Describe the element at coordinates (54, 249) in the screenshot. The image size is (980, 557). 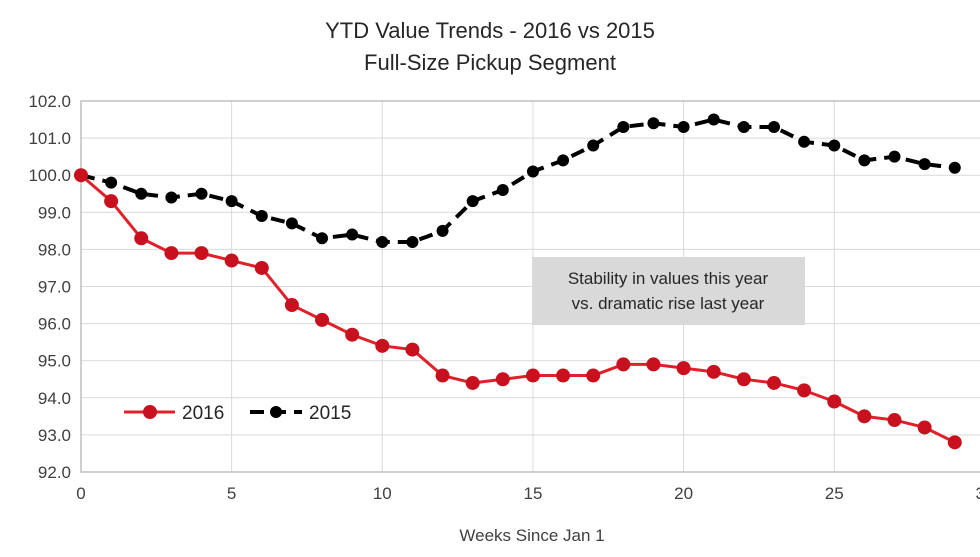
I see `y-tick-label: 98.0` at that location.